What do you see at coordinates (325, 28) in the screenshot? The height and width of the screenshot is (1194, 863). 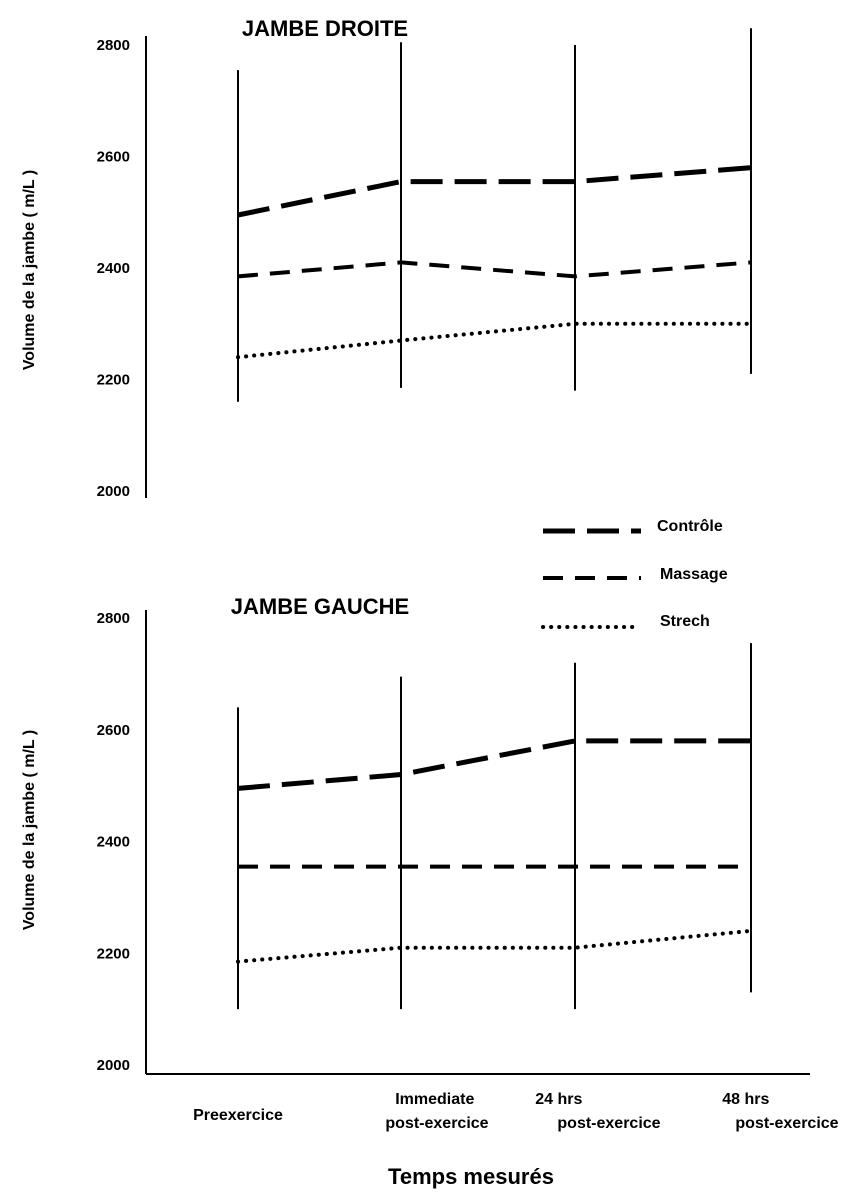 I see `panel-title-droite: JAMBE DROITE` at bounding box center [325, 28].